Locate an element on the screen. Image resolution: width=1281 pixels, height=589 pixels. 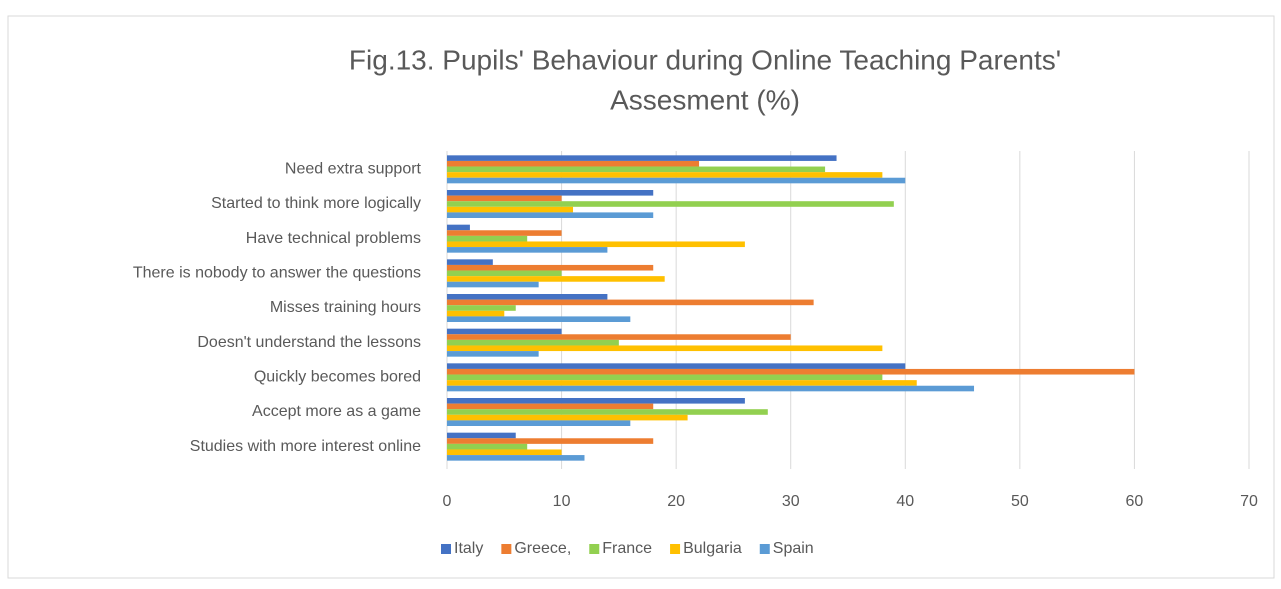
x-tick-label: 70 is located at coordinates (1249, 501).